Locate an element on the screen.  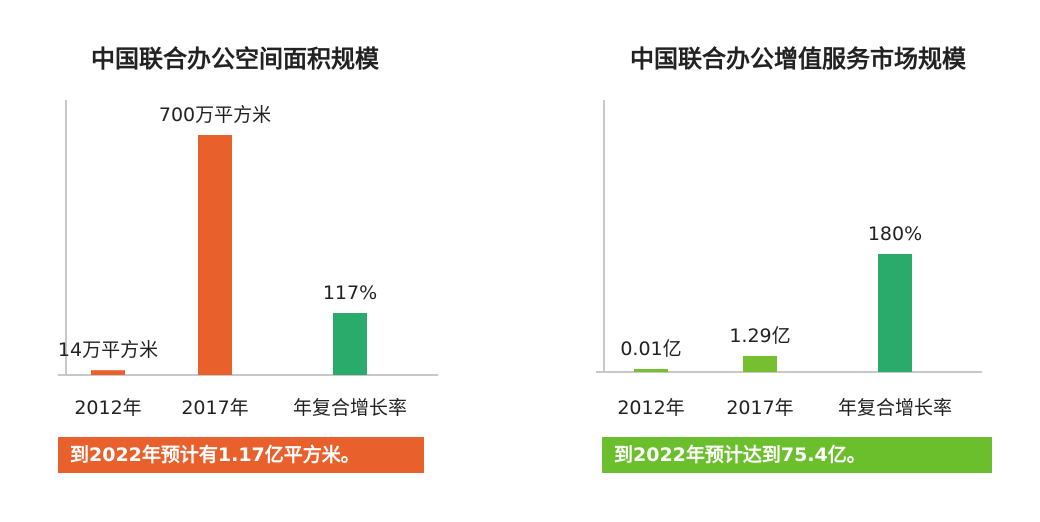
area-category-label-2: 2017年 is located at coordinates (214, 408).